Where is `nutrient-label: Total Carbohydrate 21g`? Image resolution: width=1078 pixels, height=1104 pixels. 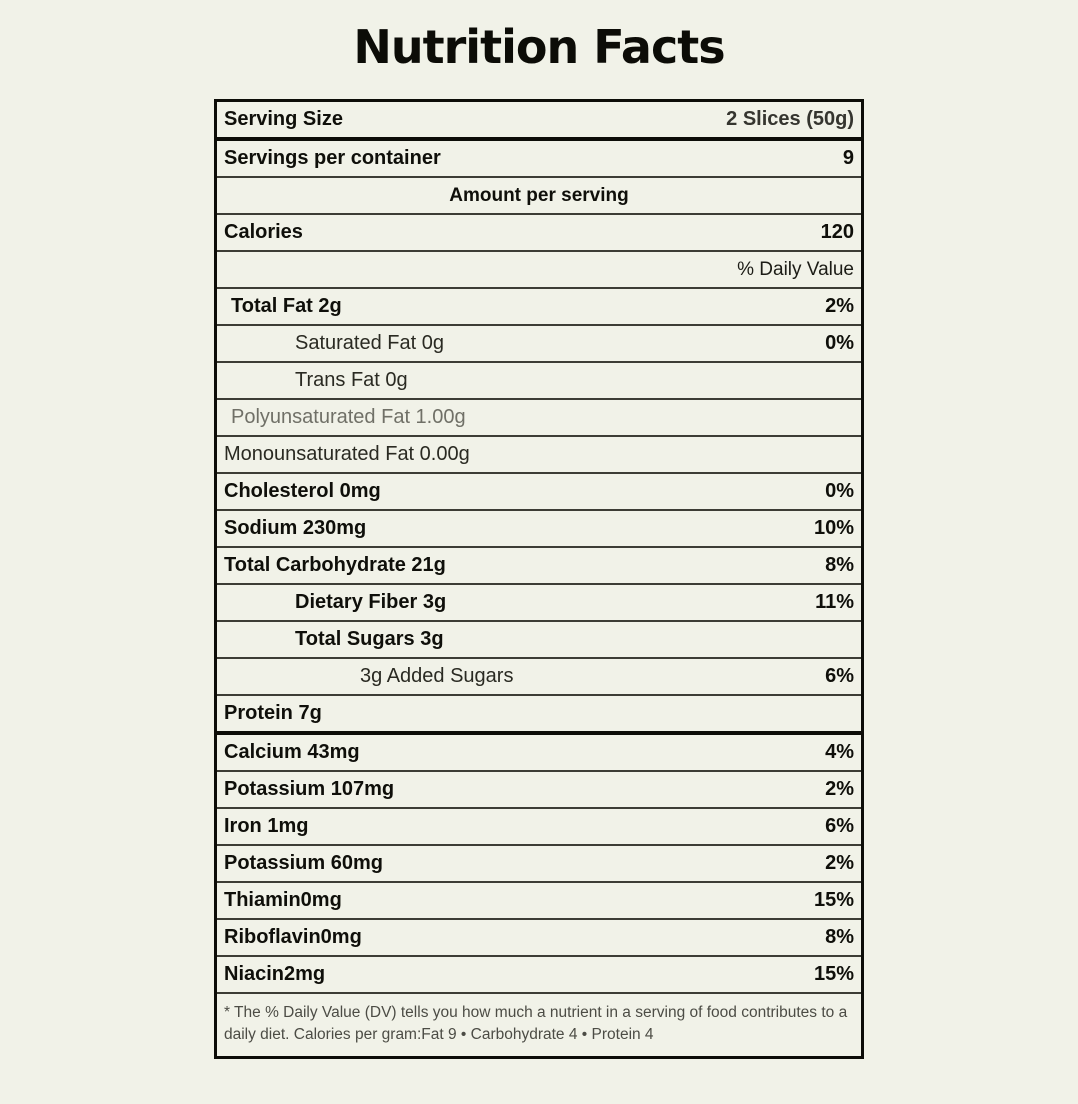
nutrient-label: Total Carbohydrate 21g is located at coordinates (335, 565).